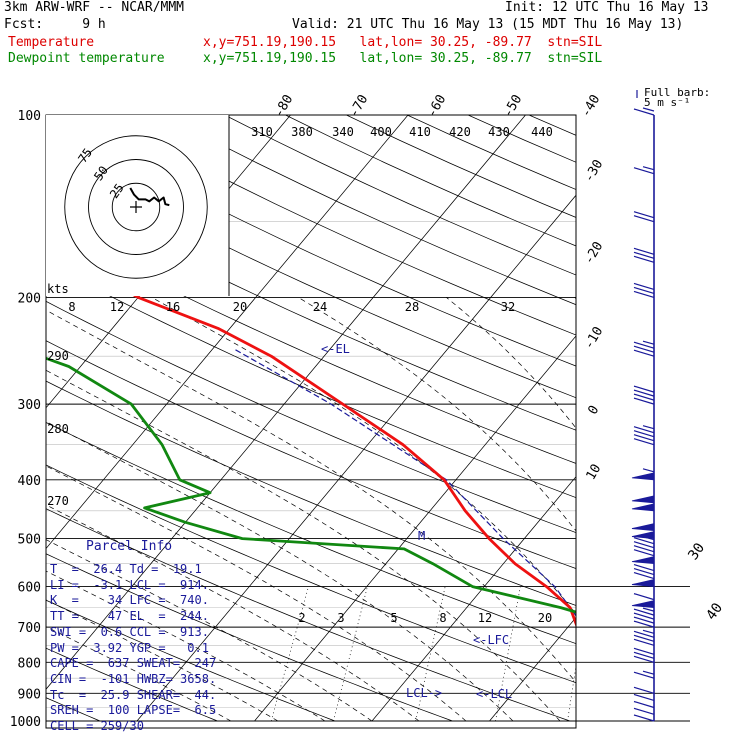 The width and height of the screenshot is (740, 740). Describe the element at coordinates (437, 106) in the screenshot. I see `isotherm-label--60: -60` at that location.